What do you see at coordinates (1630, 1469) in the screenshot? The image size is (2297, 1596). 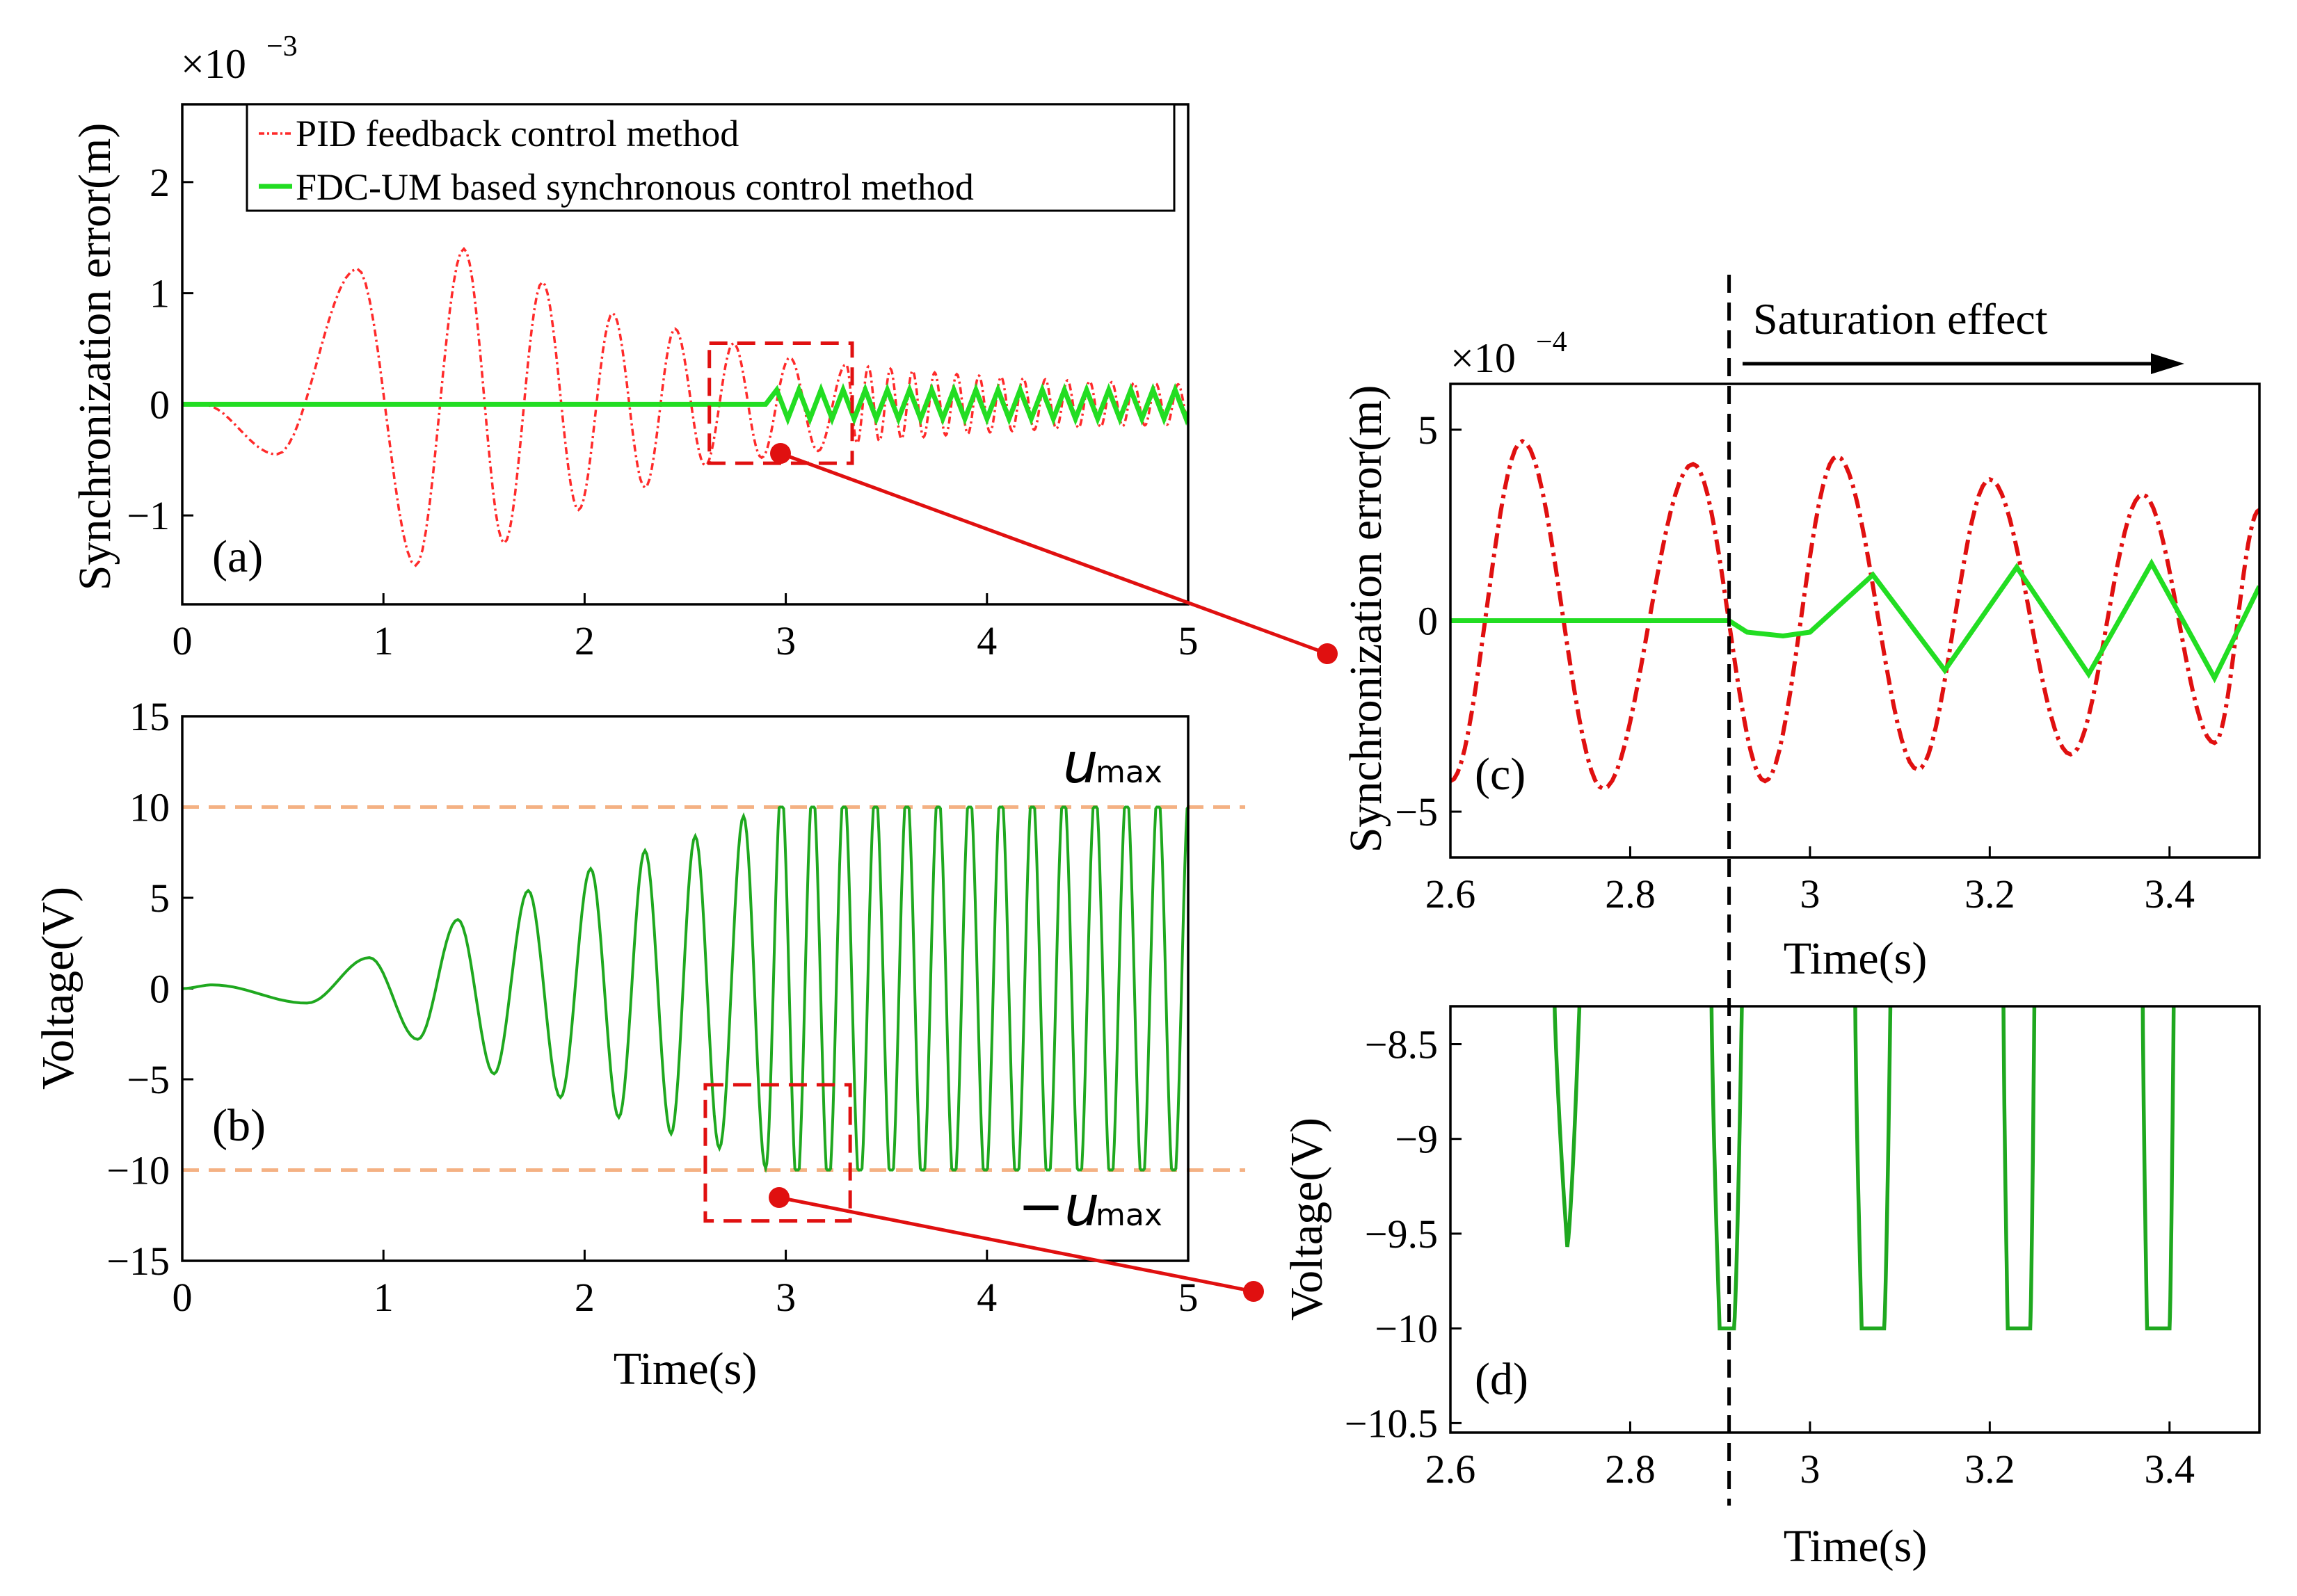 I see `x-tick-label-d: 2.8` at bounding box center [1630, 1469].